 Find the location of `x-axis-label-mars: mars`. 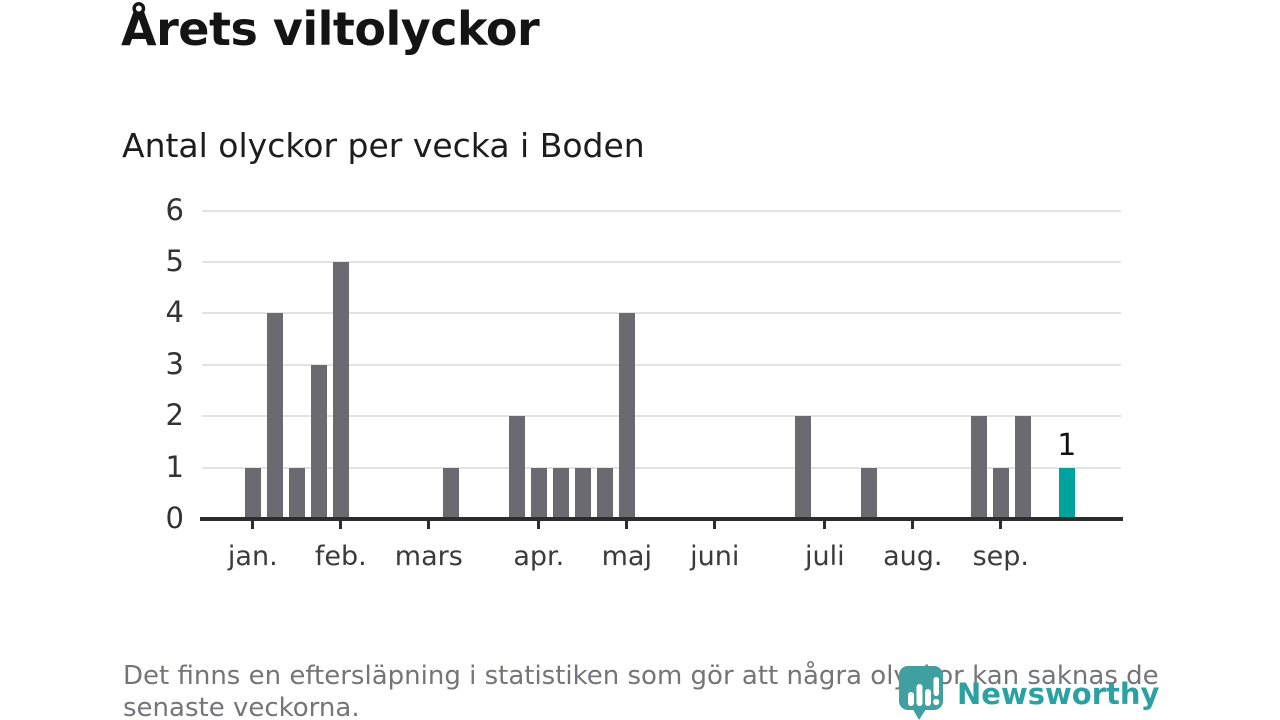

x-axis-label-mars: mars is located at coordinates (428, 556).